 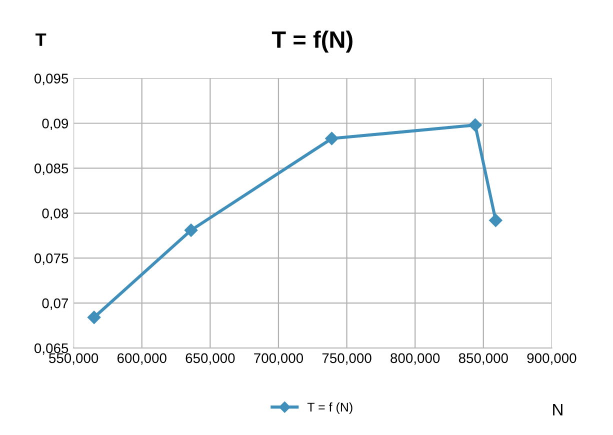 What do you see at coordinates (483, 359) in the screenshot?
I see `x-tick-label: 850,000` at bounding box center [483, 359].